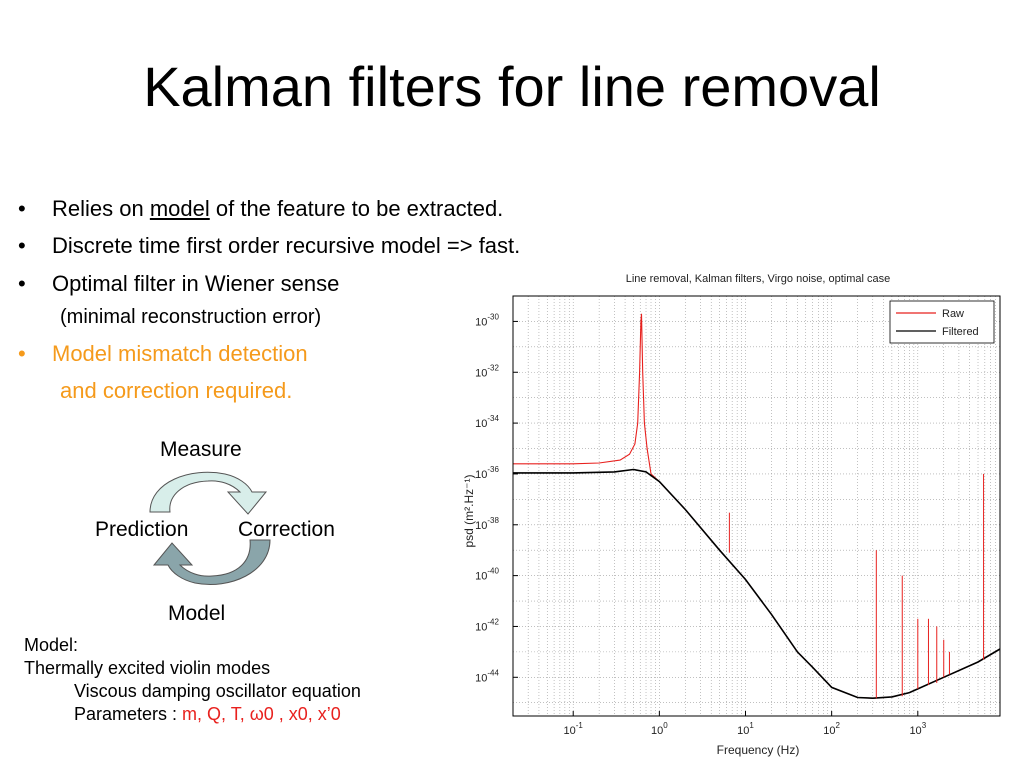 Image resolution: width=1024 pixels, height=768 pixels. Describe the element at coordinates (917, 729) in the screenshot. I see `x-tick-label: 10³` at that location.